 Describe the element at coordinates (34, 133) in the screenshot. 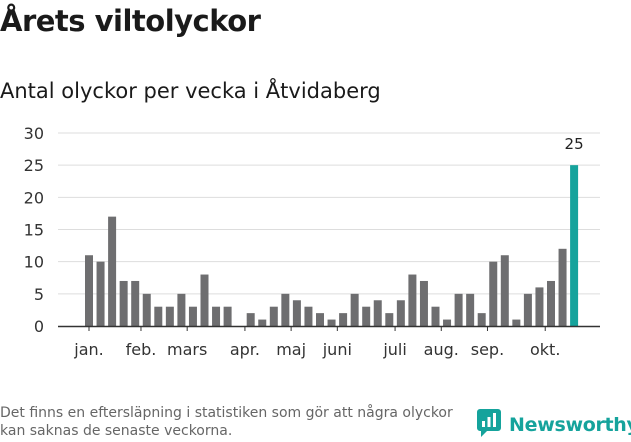

I see `y-tick-label: 30` at that location.